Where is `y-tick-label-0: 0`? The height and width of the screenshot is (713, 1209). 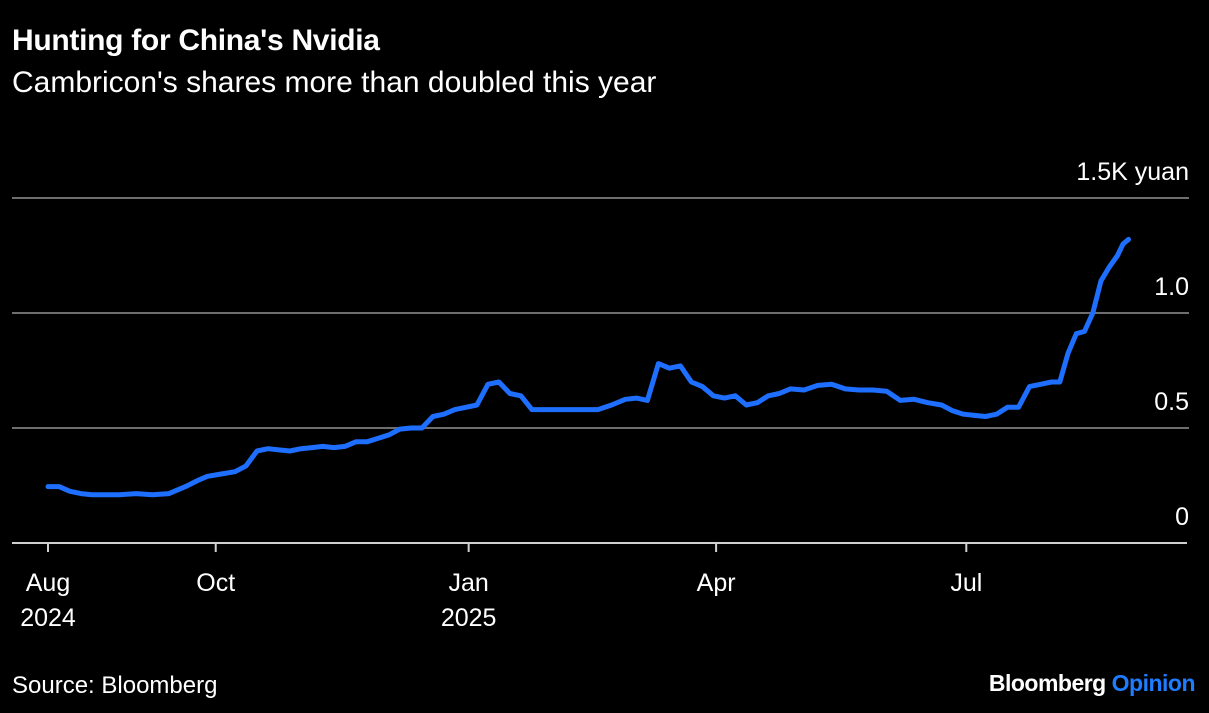
y-tick-label-0: 0 is located at coordinates (1182, 517).